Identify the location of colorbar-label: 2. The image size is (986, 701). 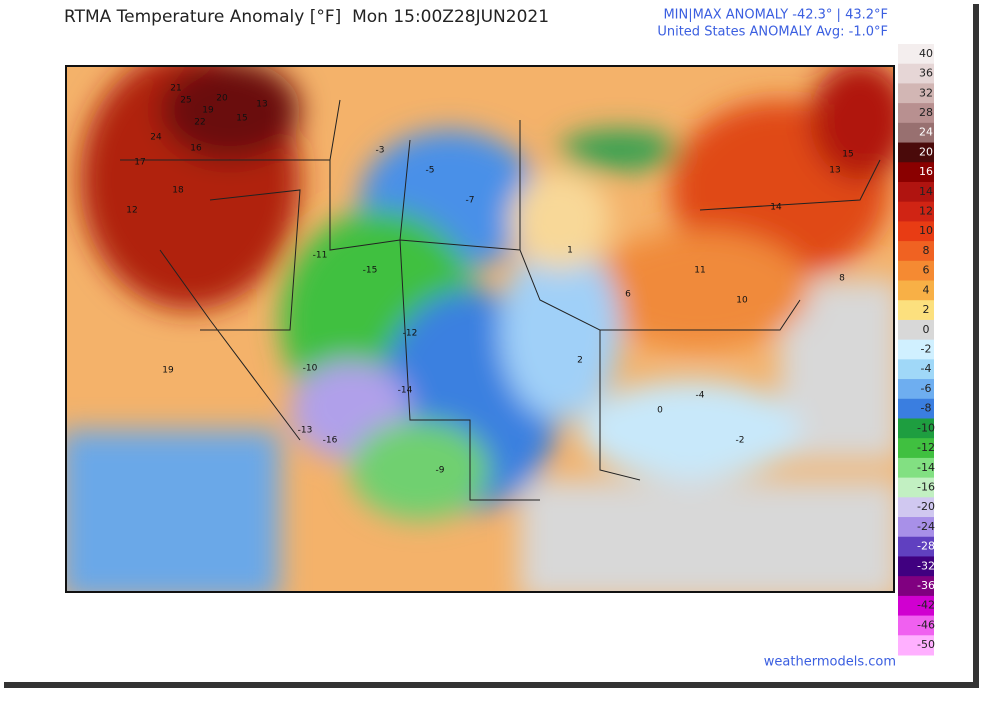
(926, 309).